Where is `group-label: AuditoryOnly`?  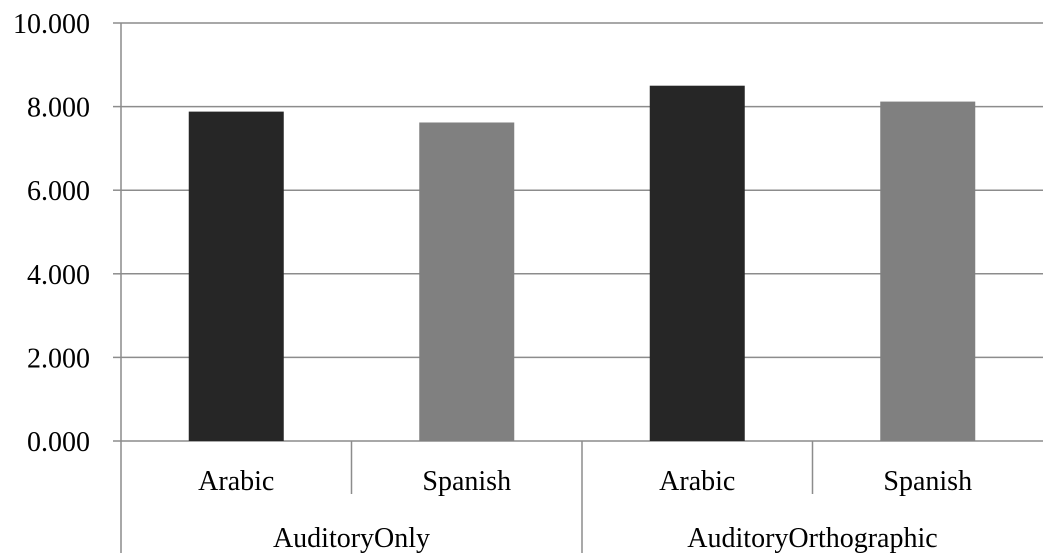
group-label: AuditoryOnly is located at coordinates (351, 538).